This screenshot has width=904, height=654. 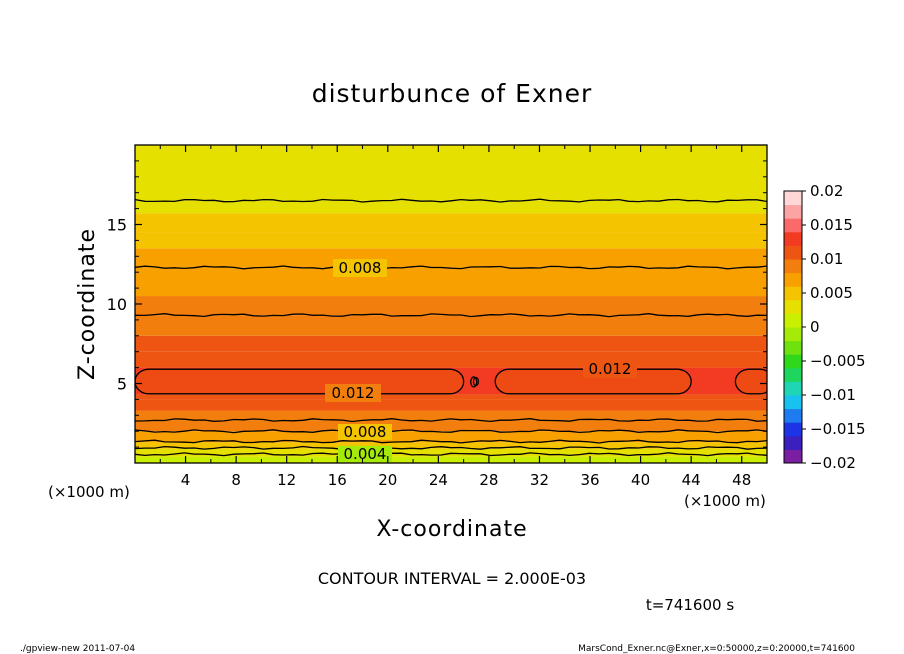 I want to click on x-tick-label-5: 24, so click(x=438, y=480).